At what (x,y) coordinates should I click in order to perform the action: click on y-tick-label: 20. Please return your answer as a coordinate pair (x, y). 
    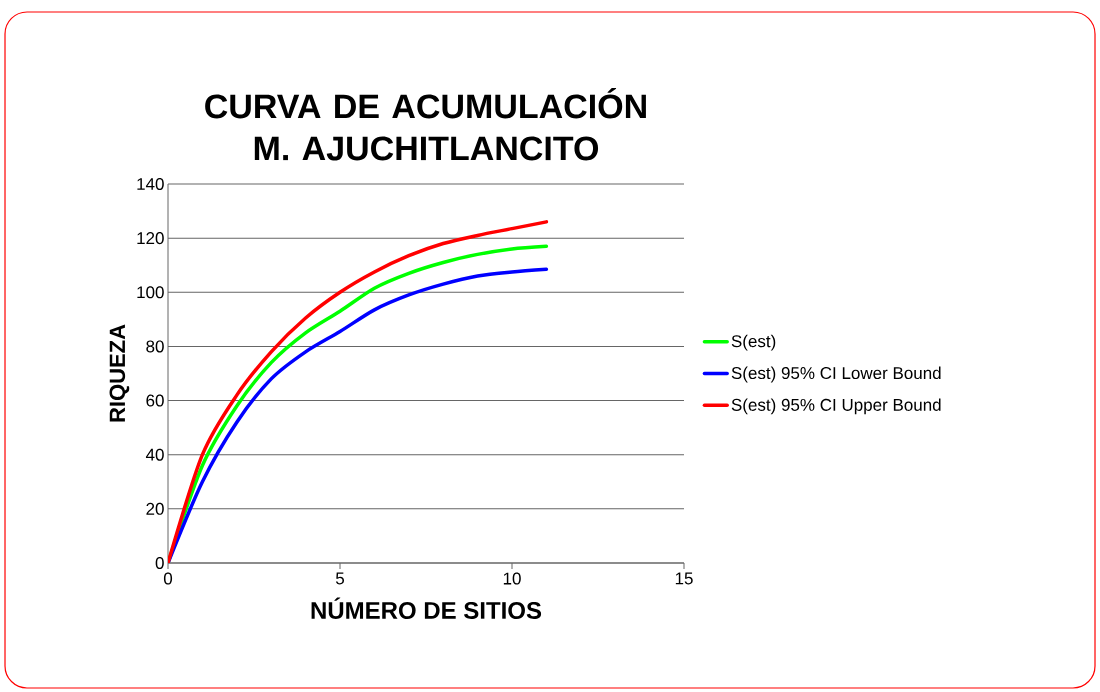
    Looking at the image, I should click on (155, 508).